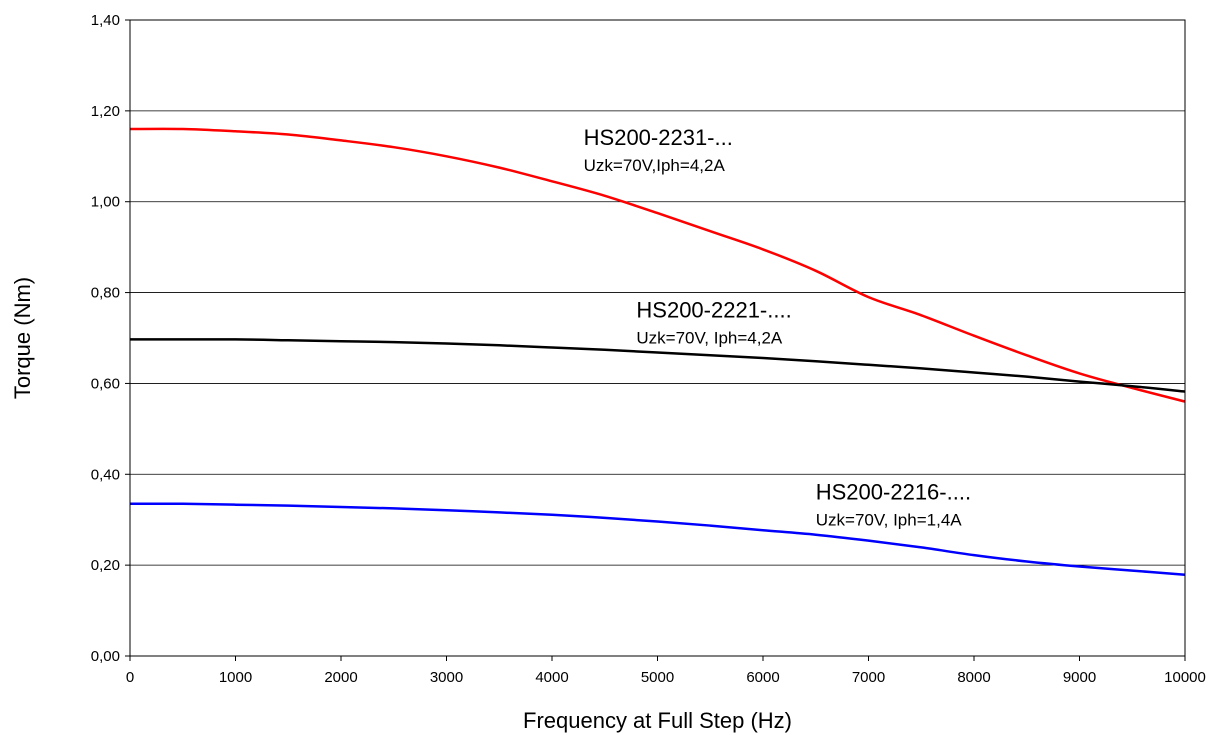 The width and height of the screenshot is (1220, 735). Describe the element at coordinates (22, 338) in the screenshot. I see `y-axis-title: Torque (Nm)` at that location.